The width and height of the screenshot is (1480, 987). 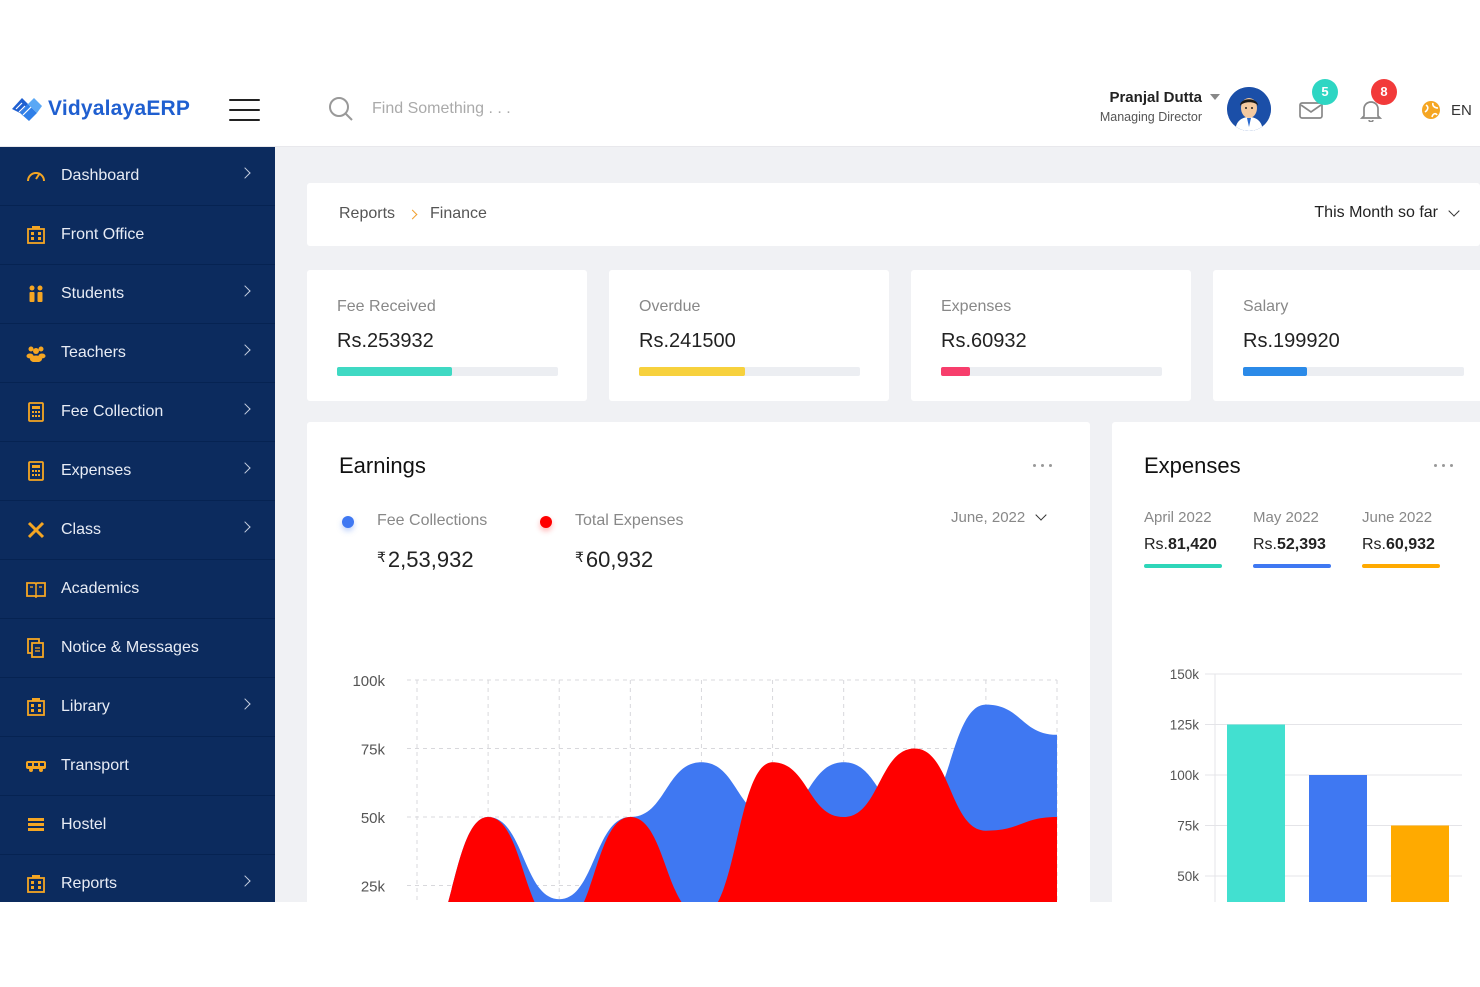 I want to click on sidebar-item-label: Students, so click(x=93, y=293).